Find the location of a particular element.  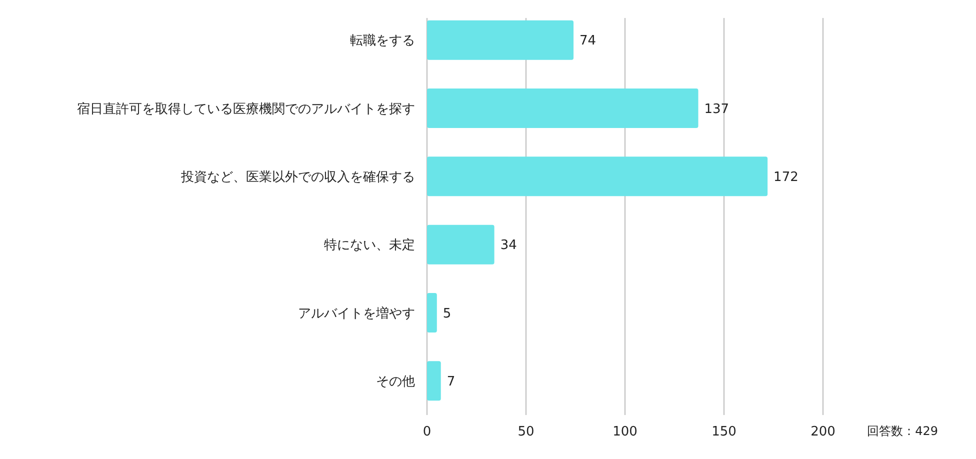

y-tick-label: 転職をする is located at coordinates (382, 41).